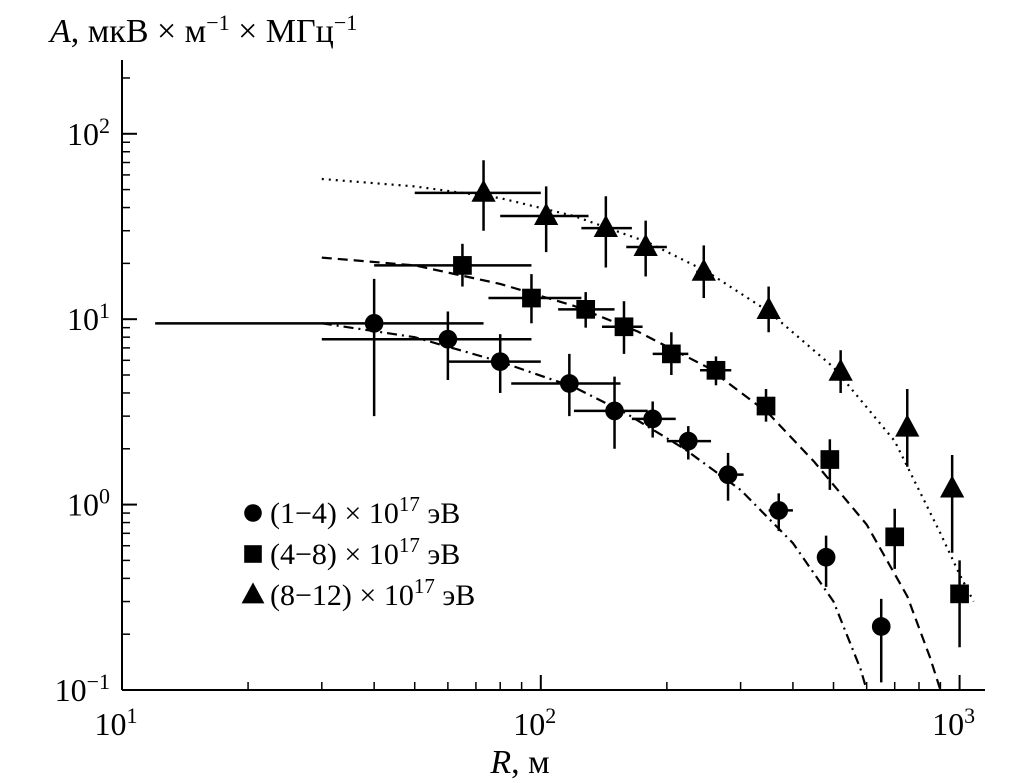 This screenshot has height=783, width=1010. What do you see at coordinates (365, 511) in the screenshot?
I see `legend-label-circle: (1−4) × 1017 эВ` at bounding box center [365, 511].